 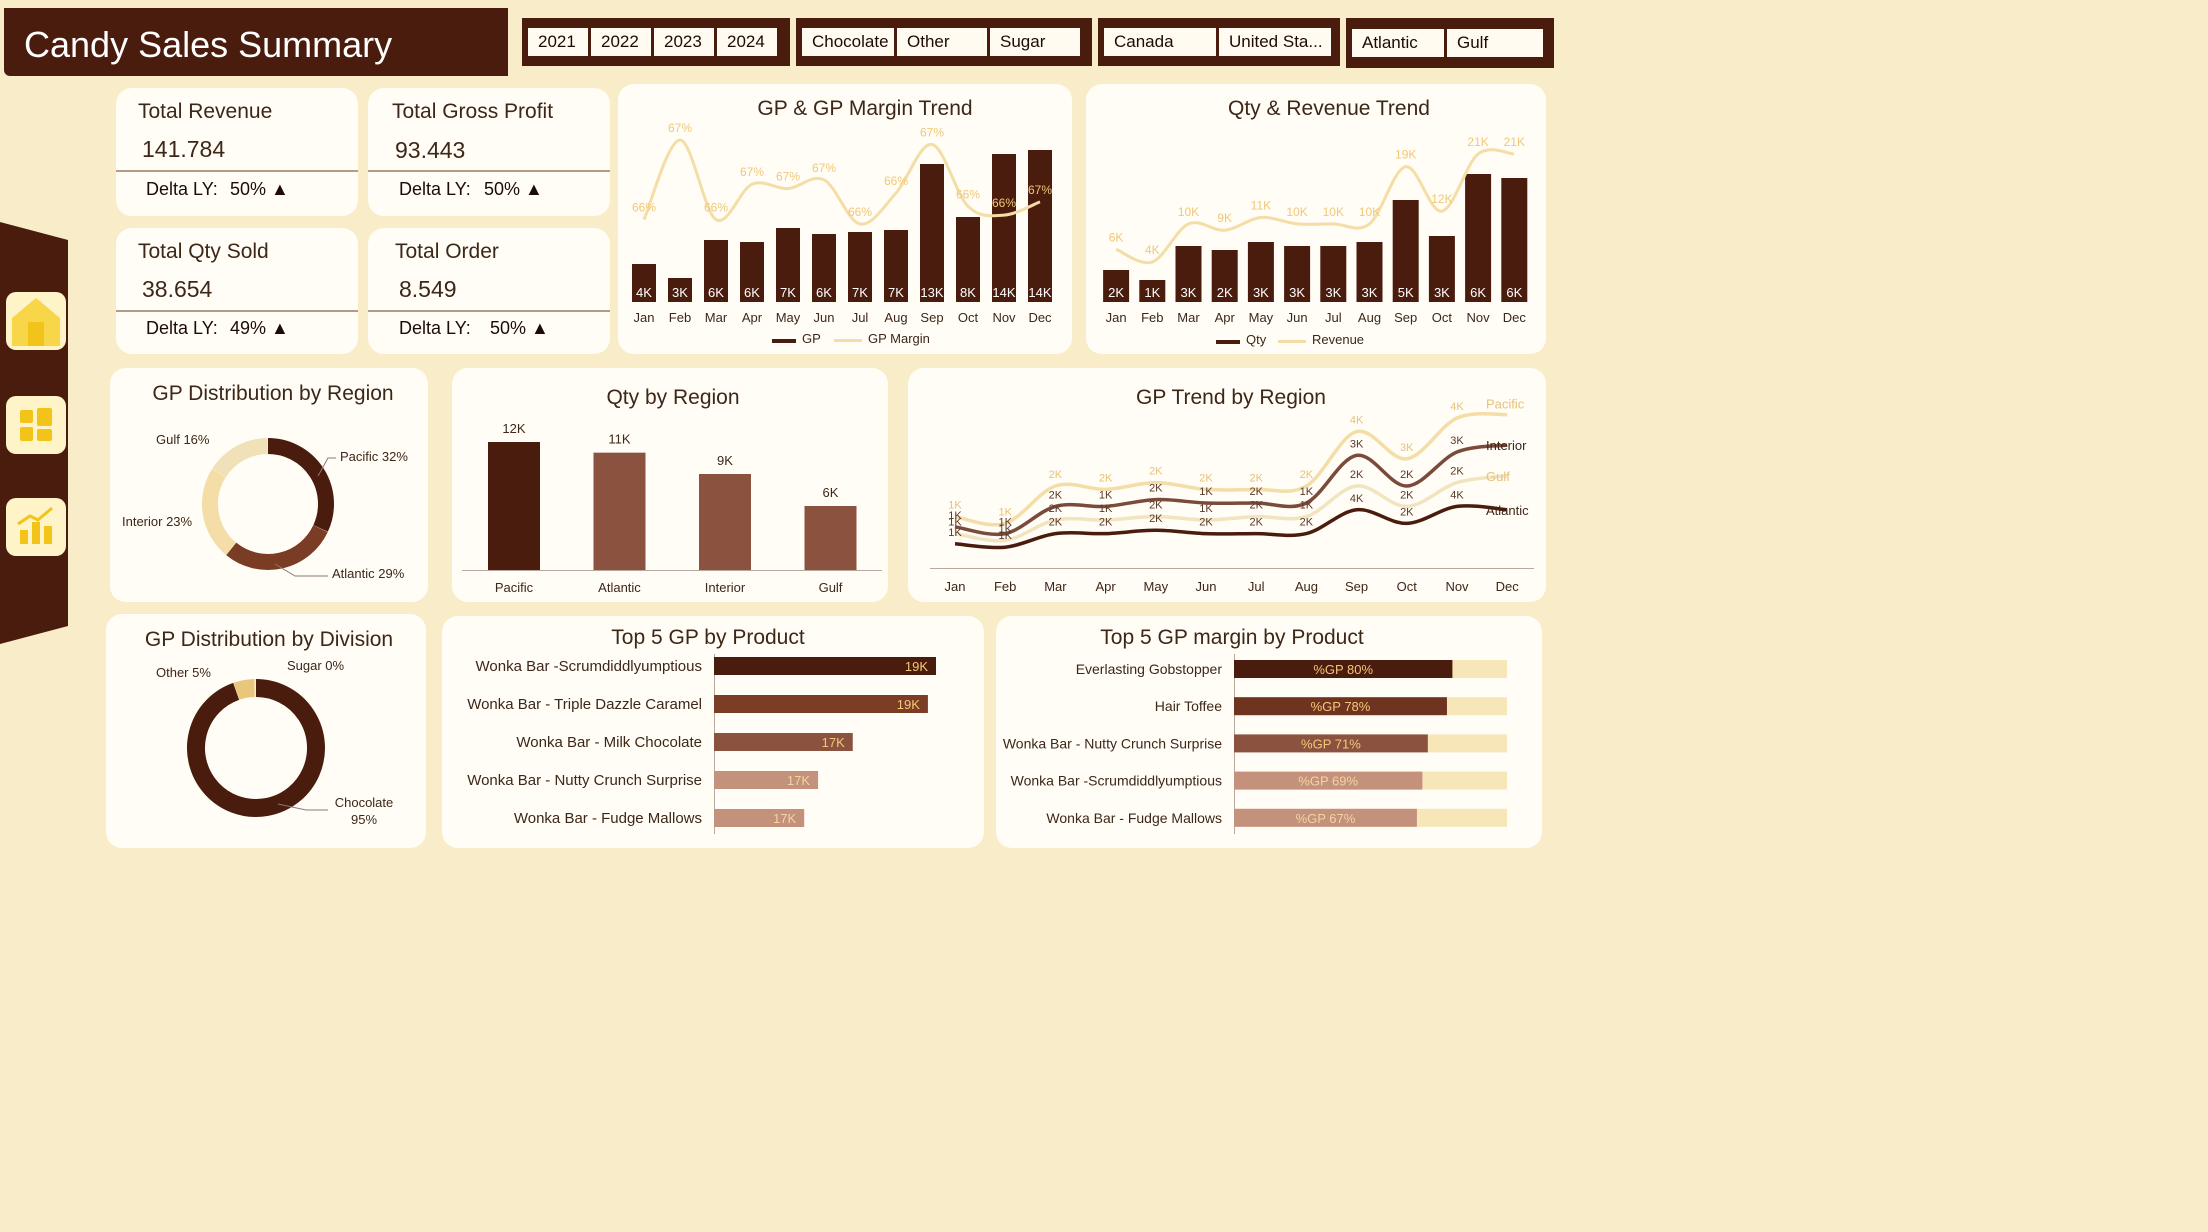 I want to click on bar-label: %GP 71%, so click(x=1331, y=743).